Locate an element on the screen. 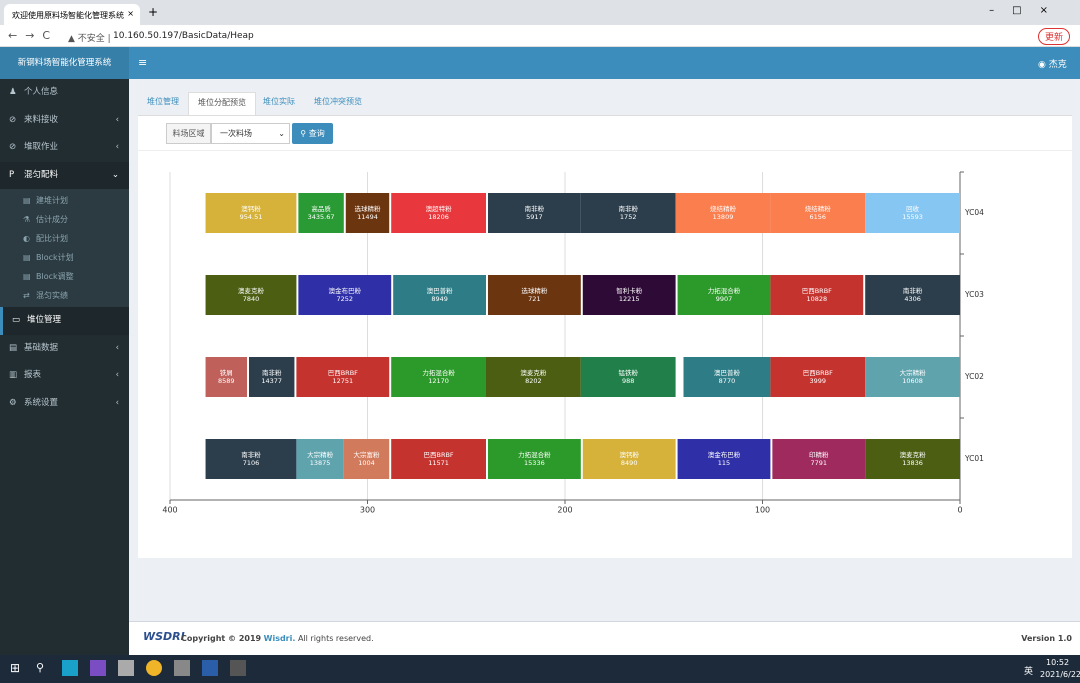 The height and width of the screenshot is (683, 1080). start-button: ⊞ is located at coordinates (15, 668).